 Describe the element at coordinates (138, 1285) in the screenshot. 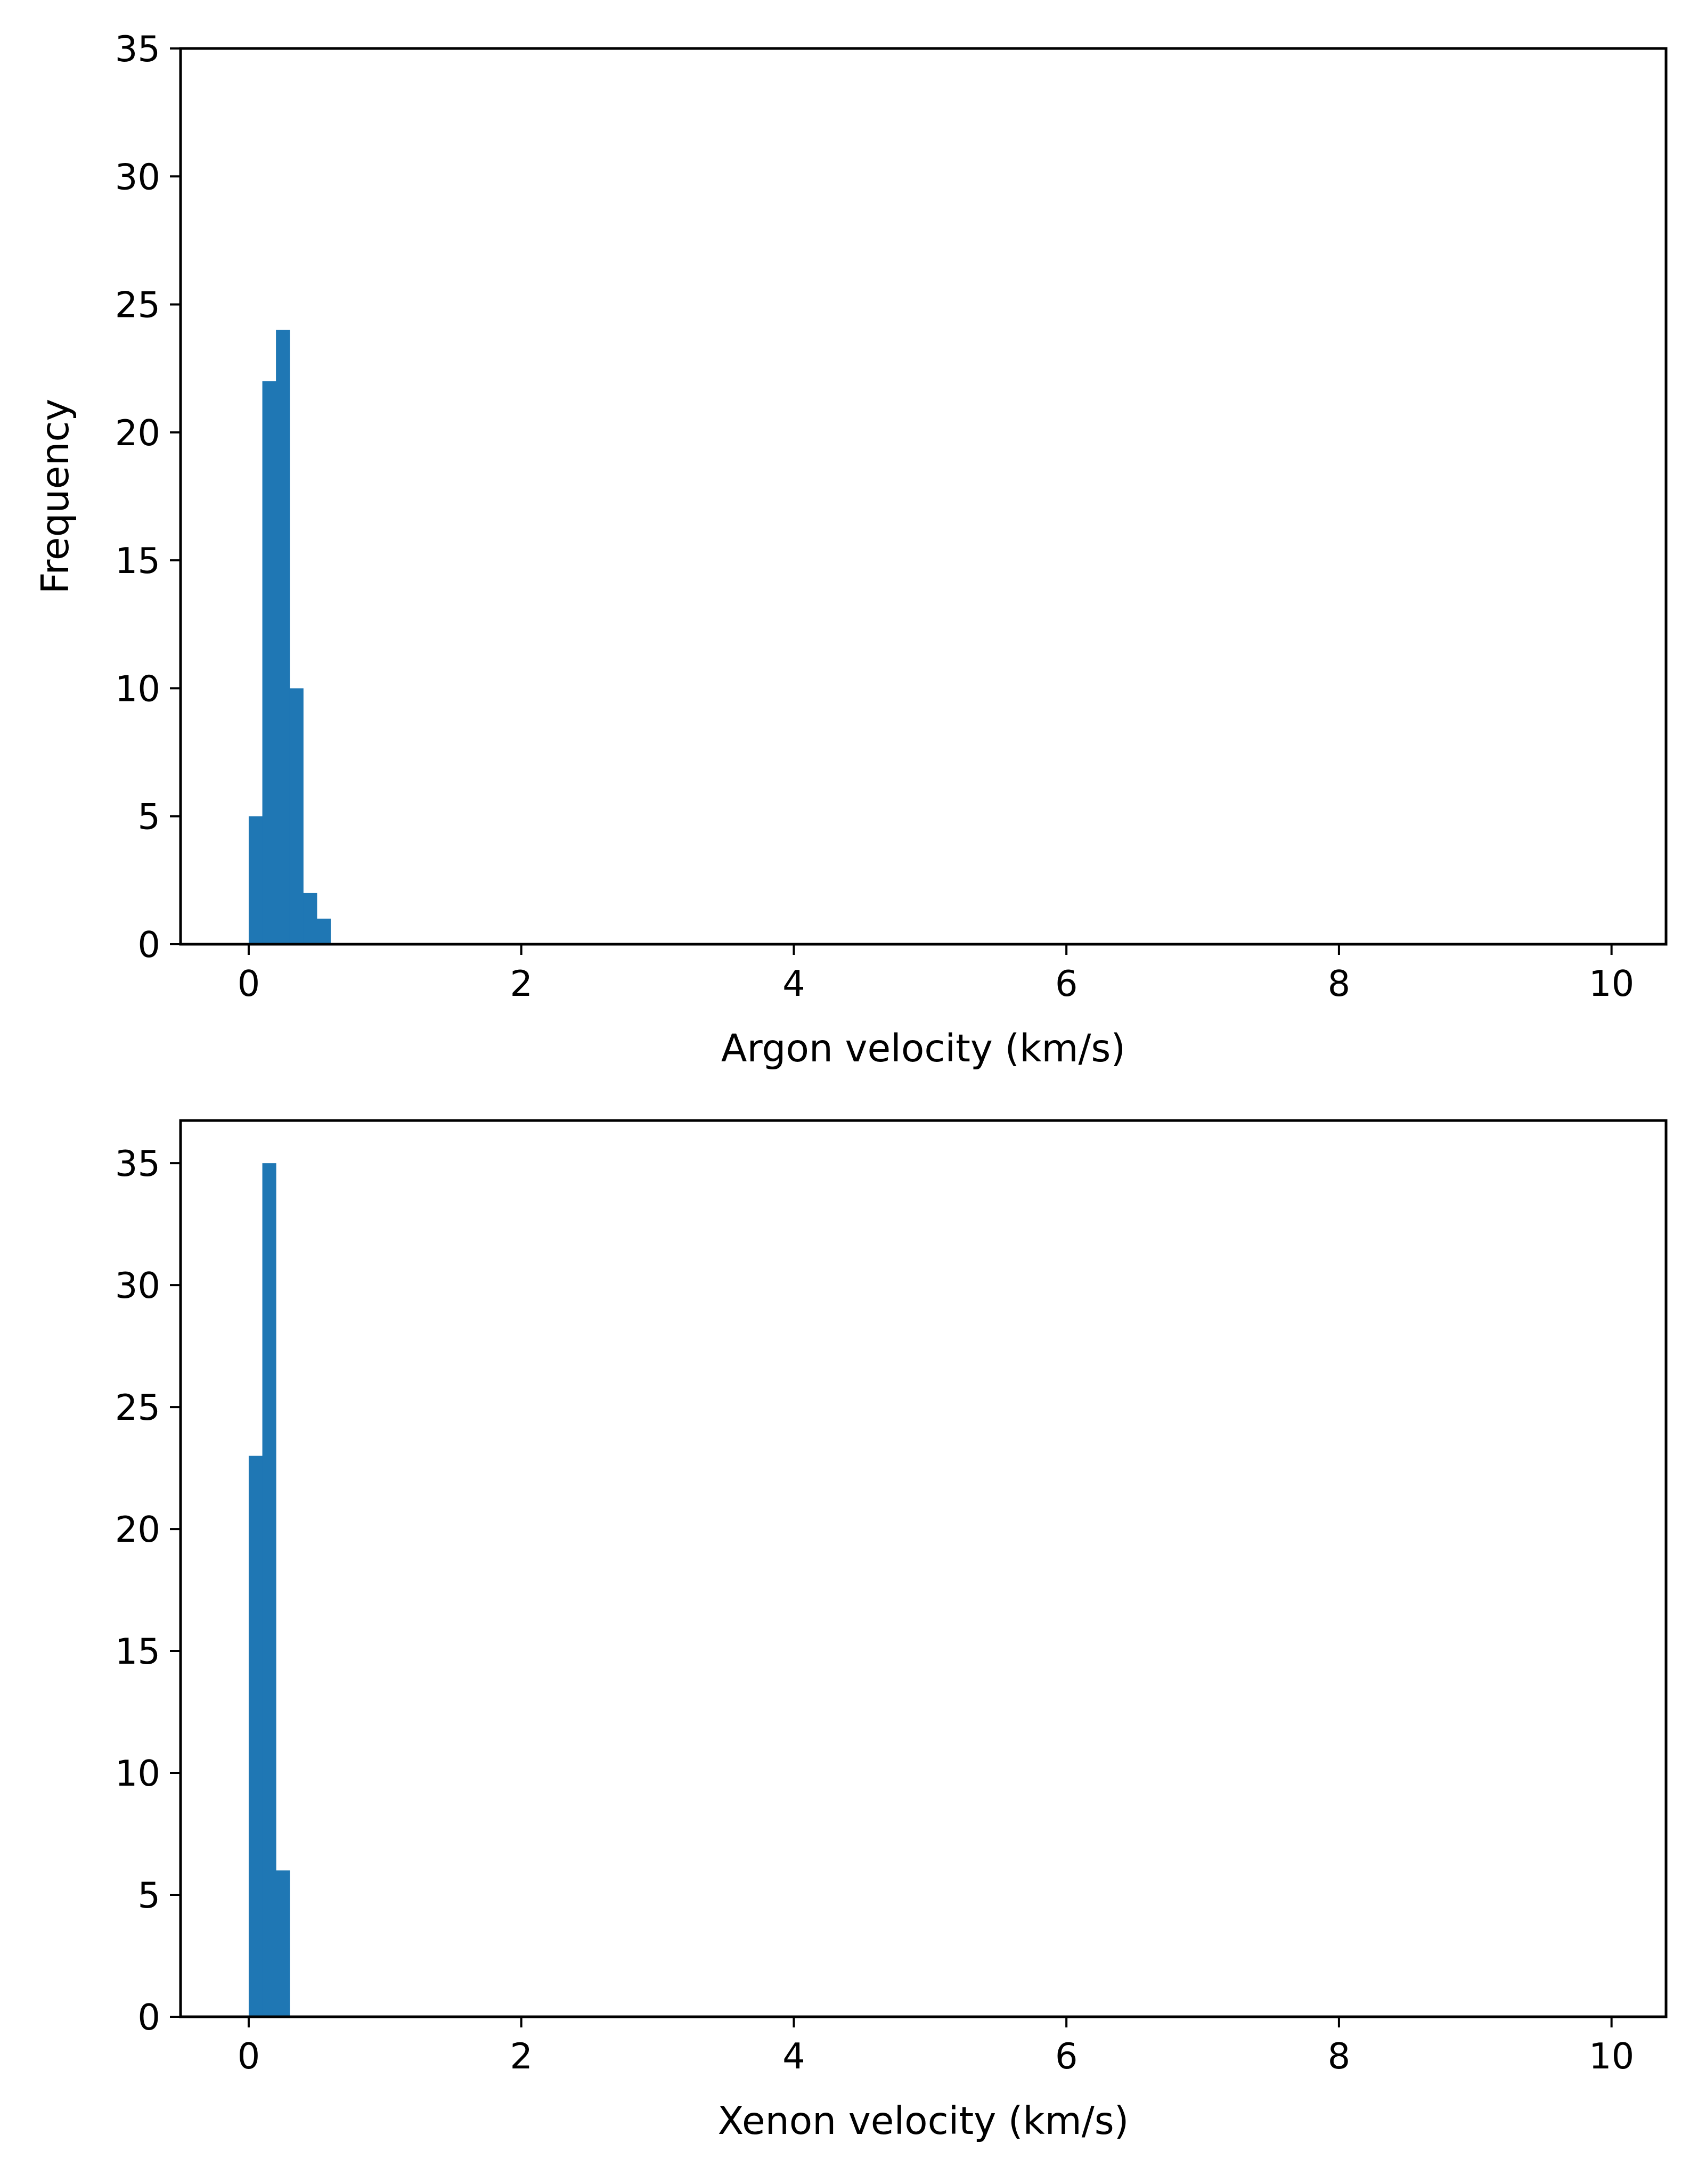

I see `xenon-y-tick-label-6: 30` at that location.